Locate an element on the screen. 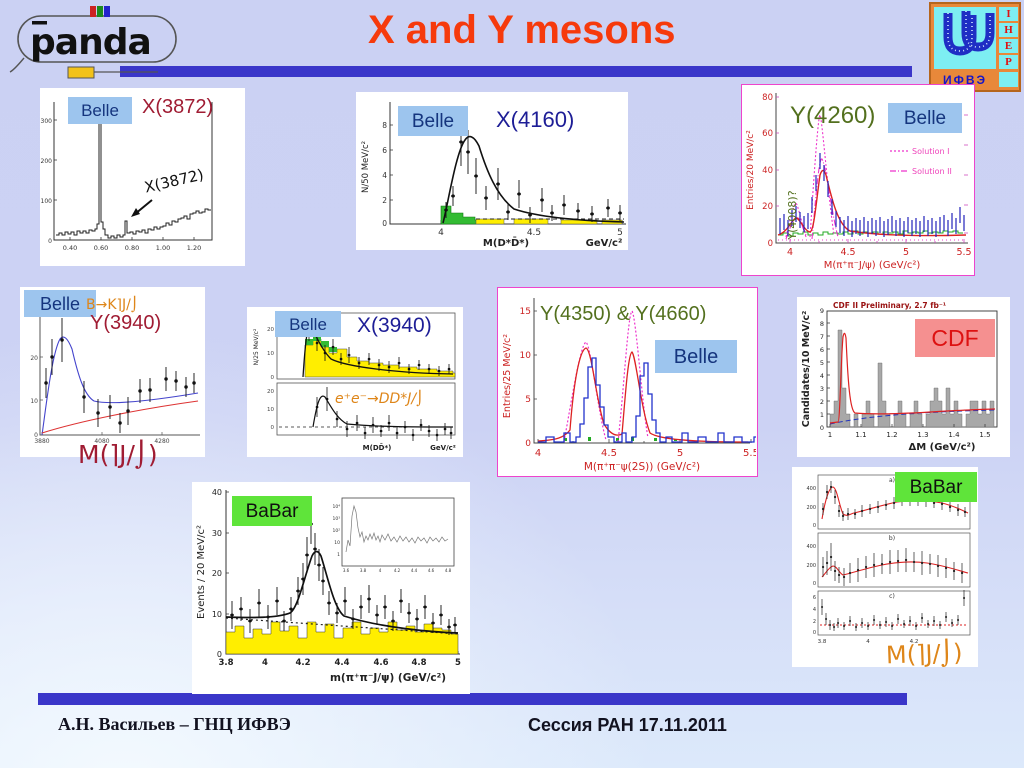 The image size is (1024, 768). footer-event: Сессия РАН 17.11.2011 is located at coordinates (627, 725).